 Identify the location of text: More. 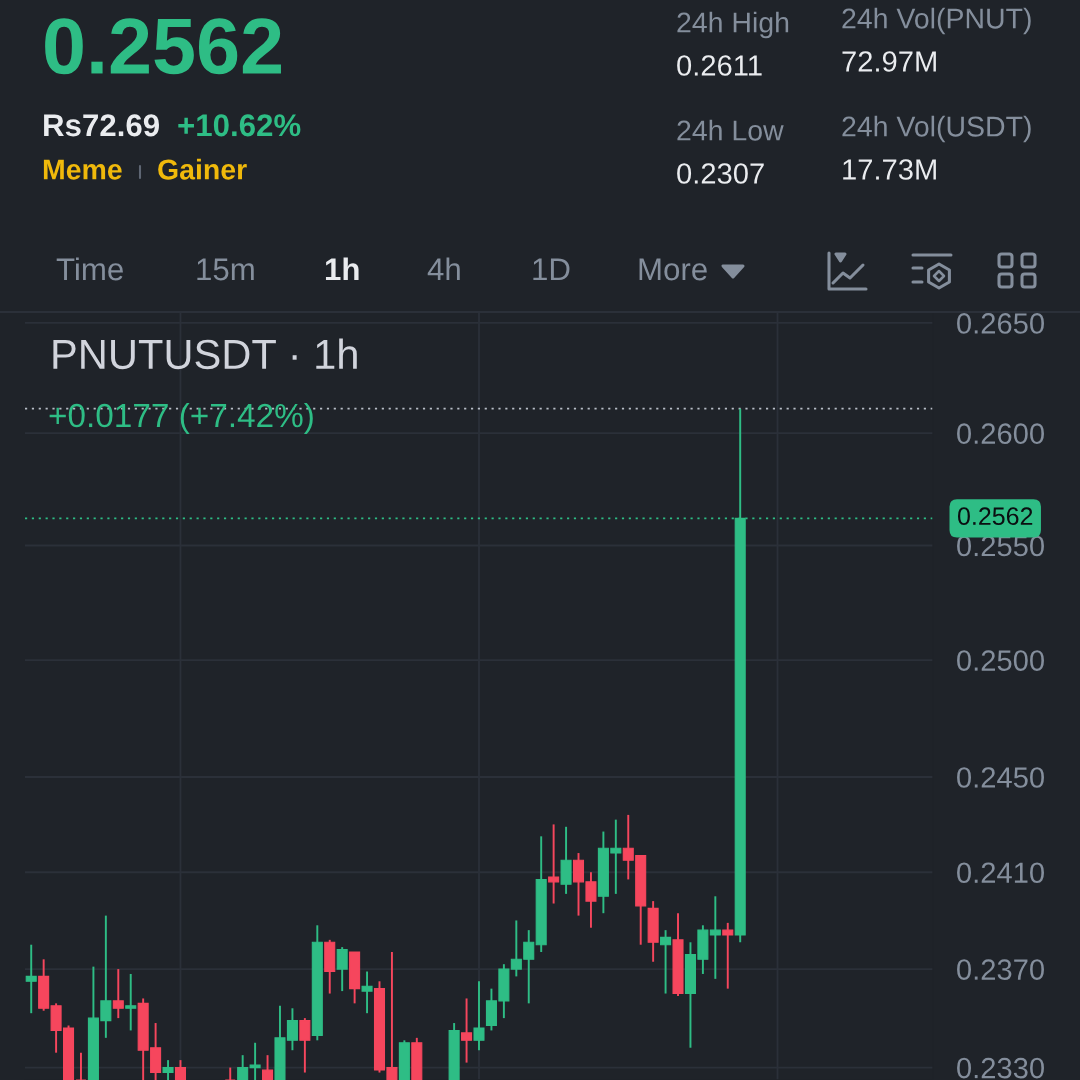
(673, 269).